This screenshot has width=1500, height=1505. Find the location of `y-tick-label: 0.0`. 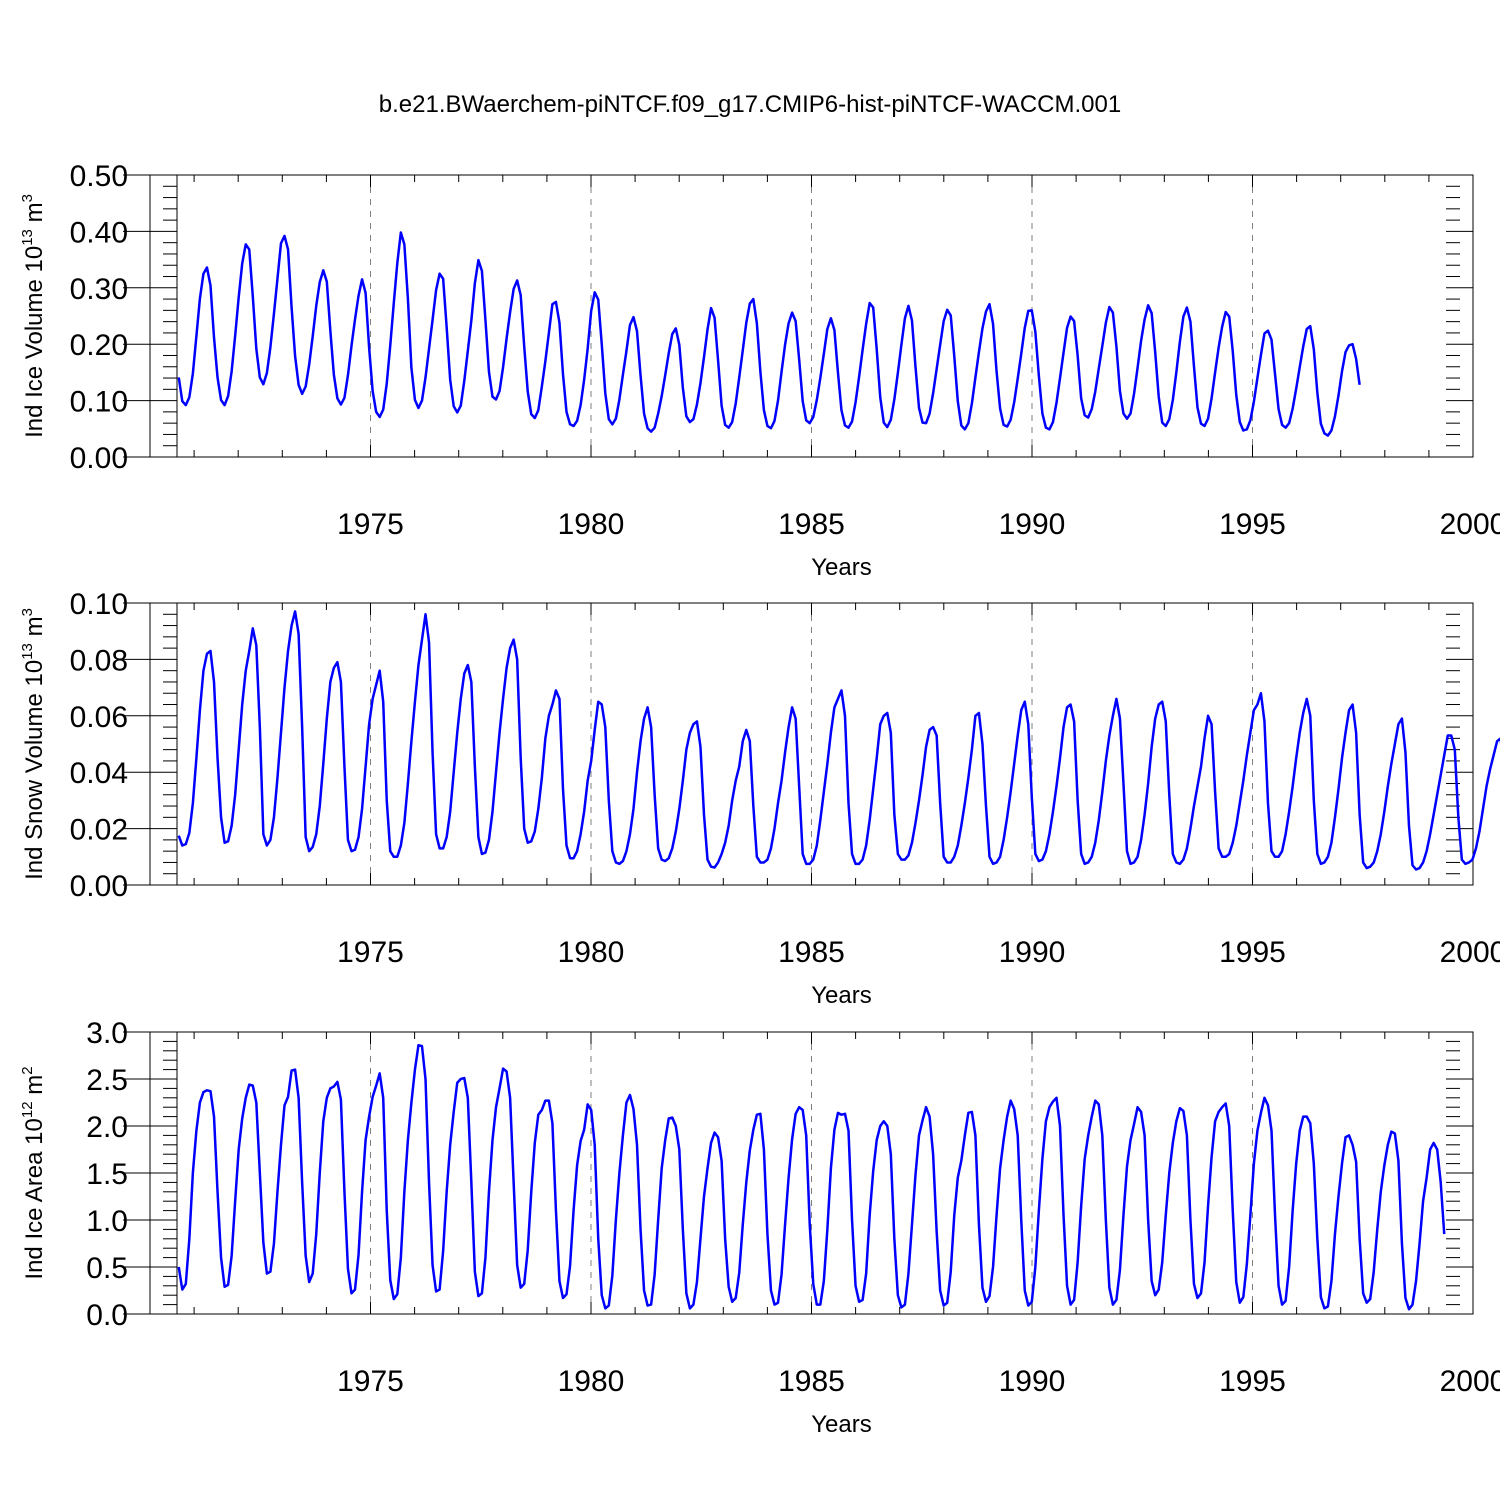

y-tick-label: 0.0 is located at coordinates (107, 1315).